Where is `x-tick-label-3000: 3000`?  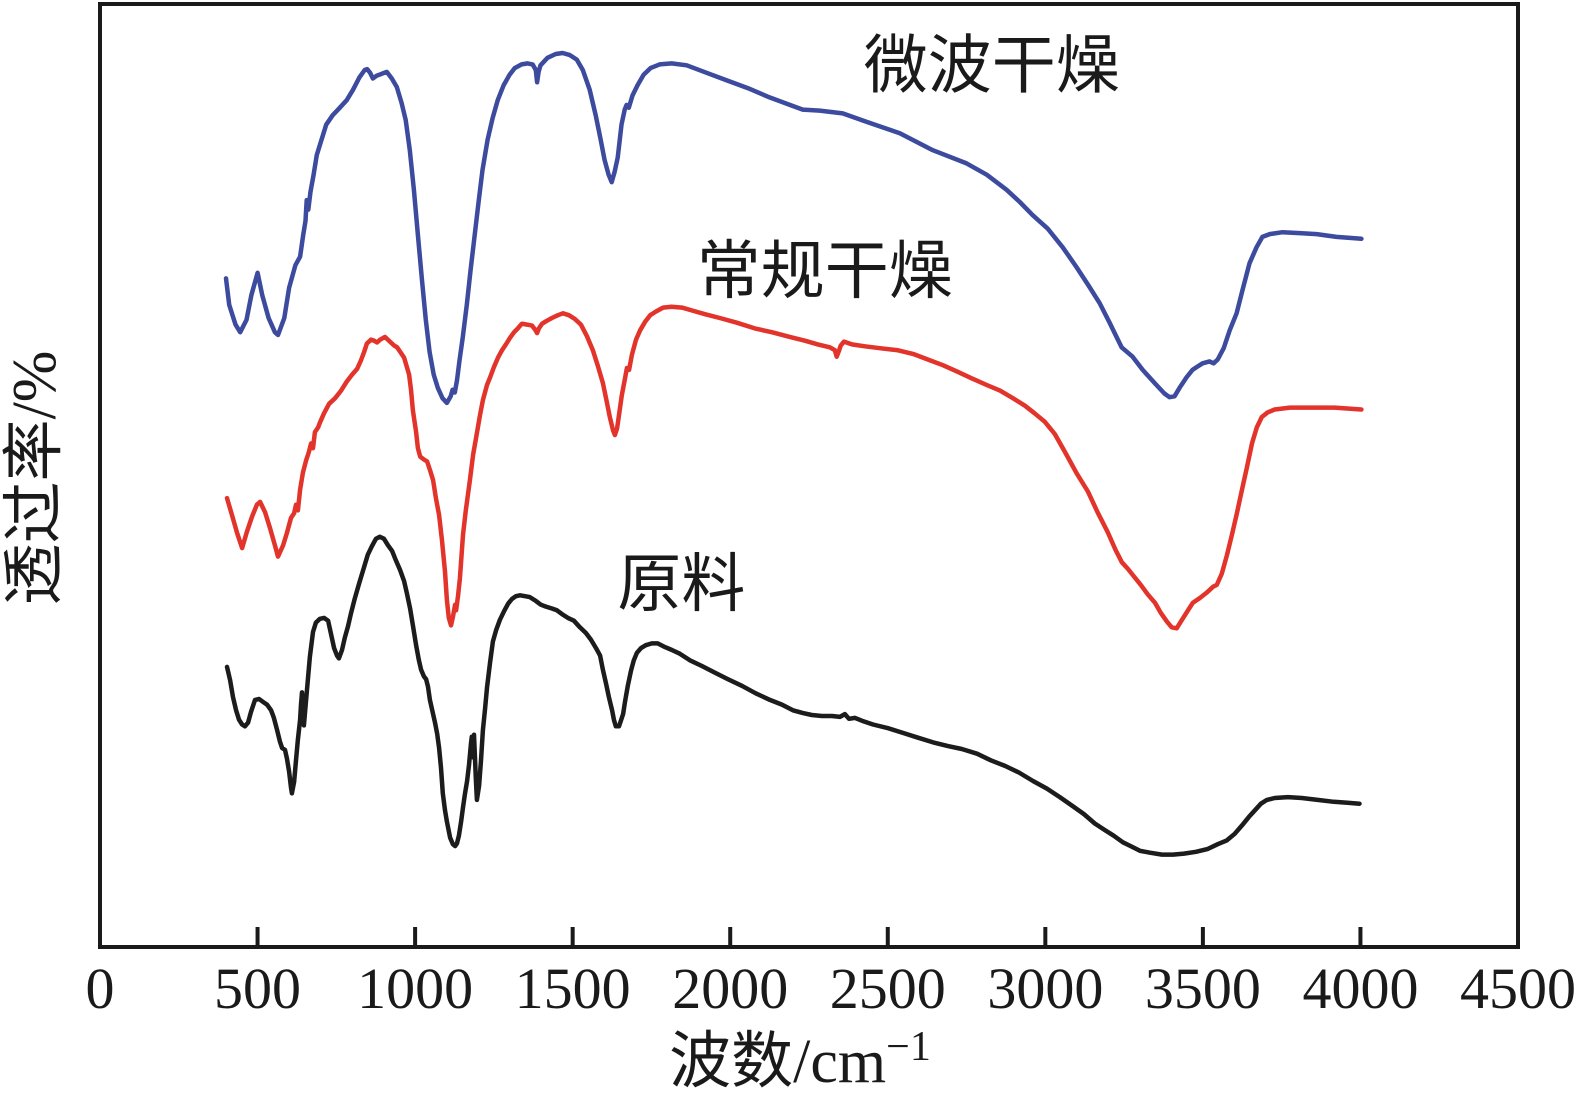
x-tick-label-3000: 3000 is located at coordinates (1045, 988).